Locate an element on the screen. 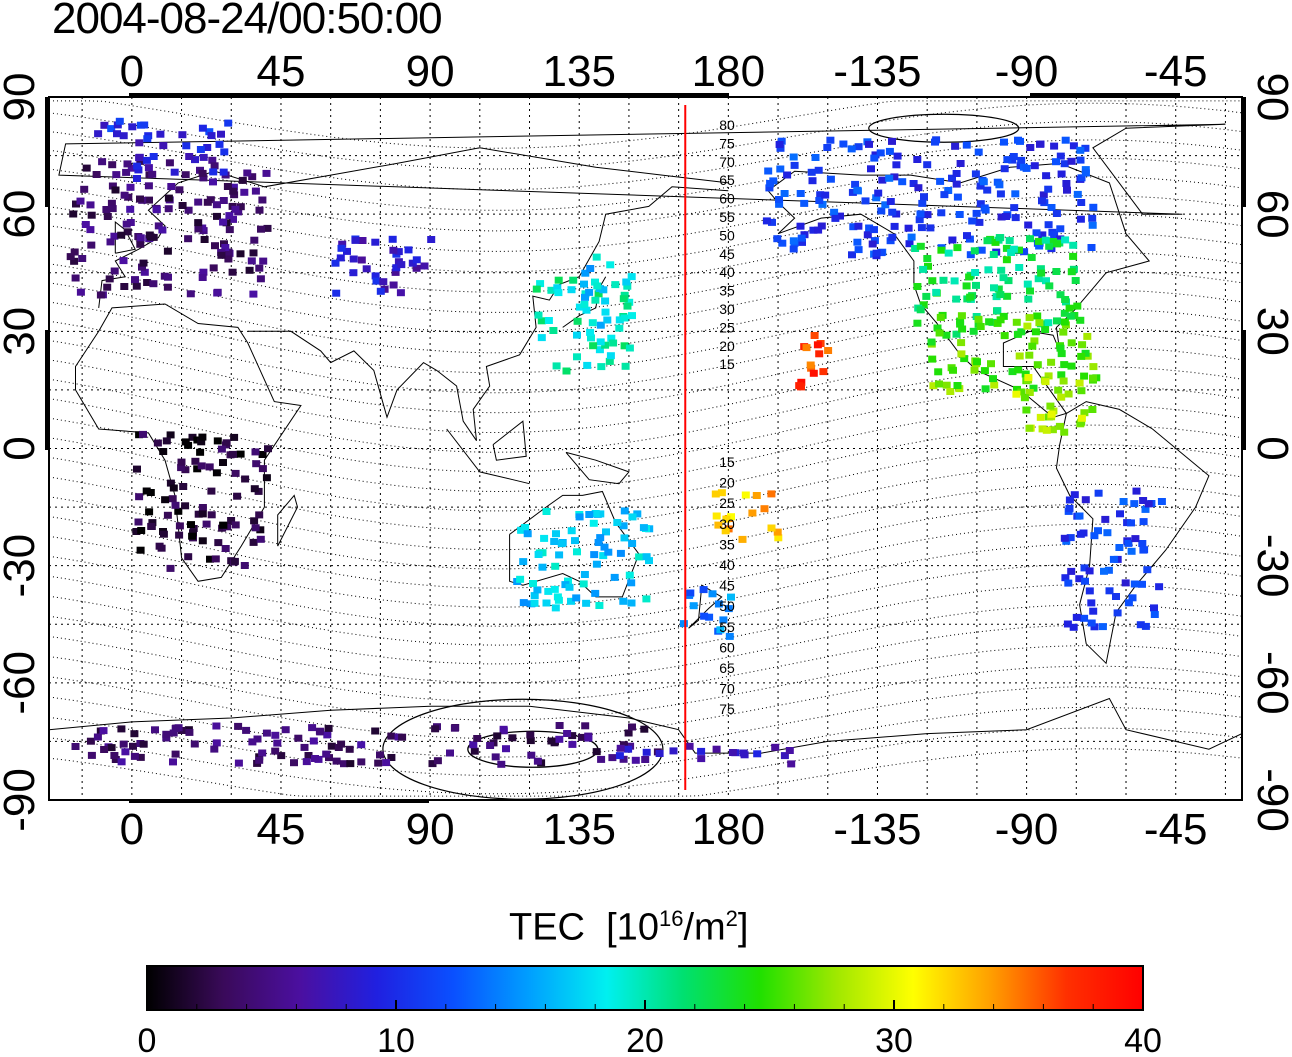  colorbar-unit-mid: /m is located at coordinates (704, 927).